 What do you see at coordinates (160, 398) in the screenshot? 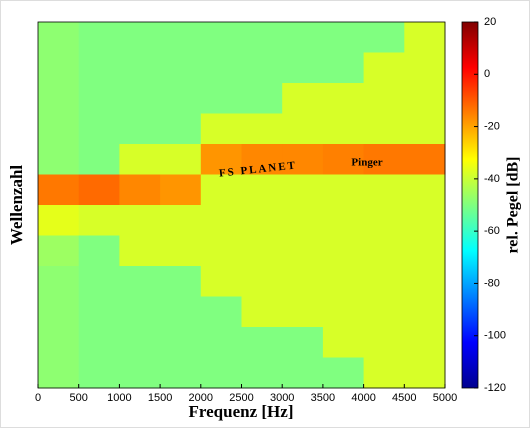
I see `x-tick-label: 1500` at bounding box center [160, 398].